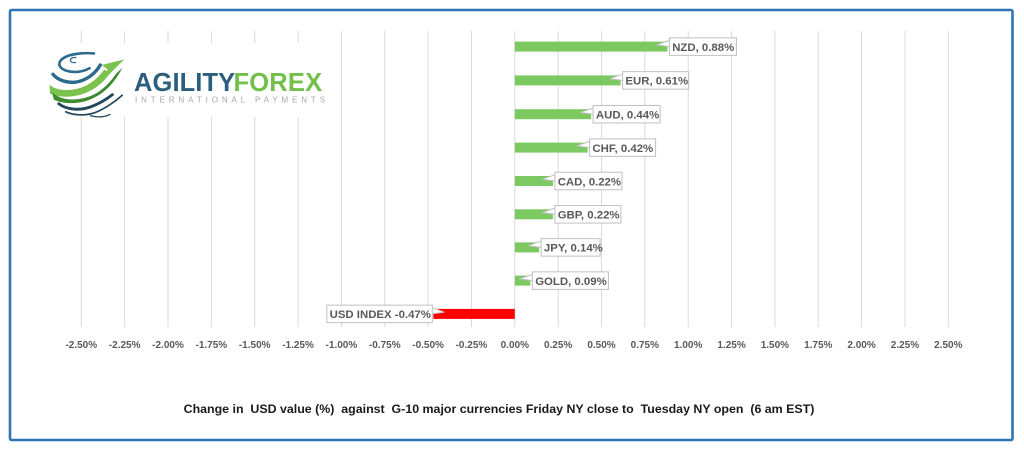  I want to click on svg-text: GOLD, 0.09%, so click(571, 282).